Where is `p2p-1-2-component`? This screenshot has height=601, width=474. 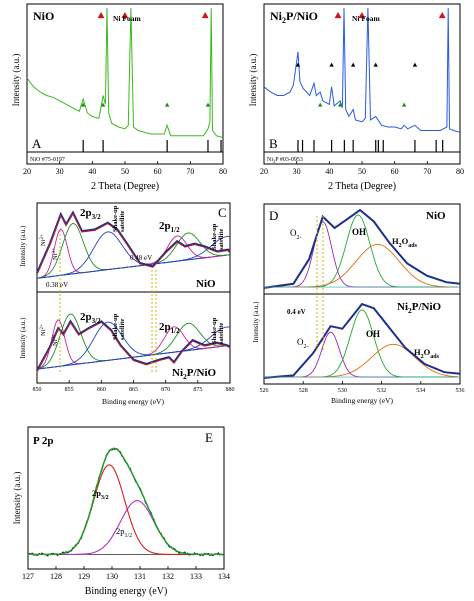 p2p-1-2-component is located at coordinates (125, 527).